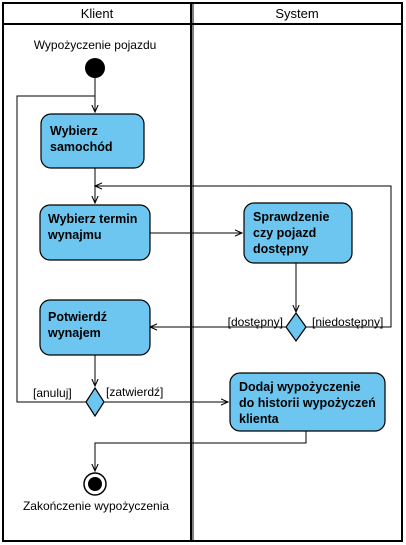 This screenshot has width=406, height=545. Describe the element at coordinates (134, 392) in the screenshot. I see `guard-zatwierdz: [zatwierdź]` at that location.